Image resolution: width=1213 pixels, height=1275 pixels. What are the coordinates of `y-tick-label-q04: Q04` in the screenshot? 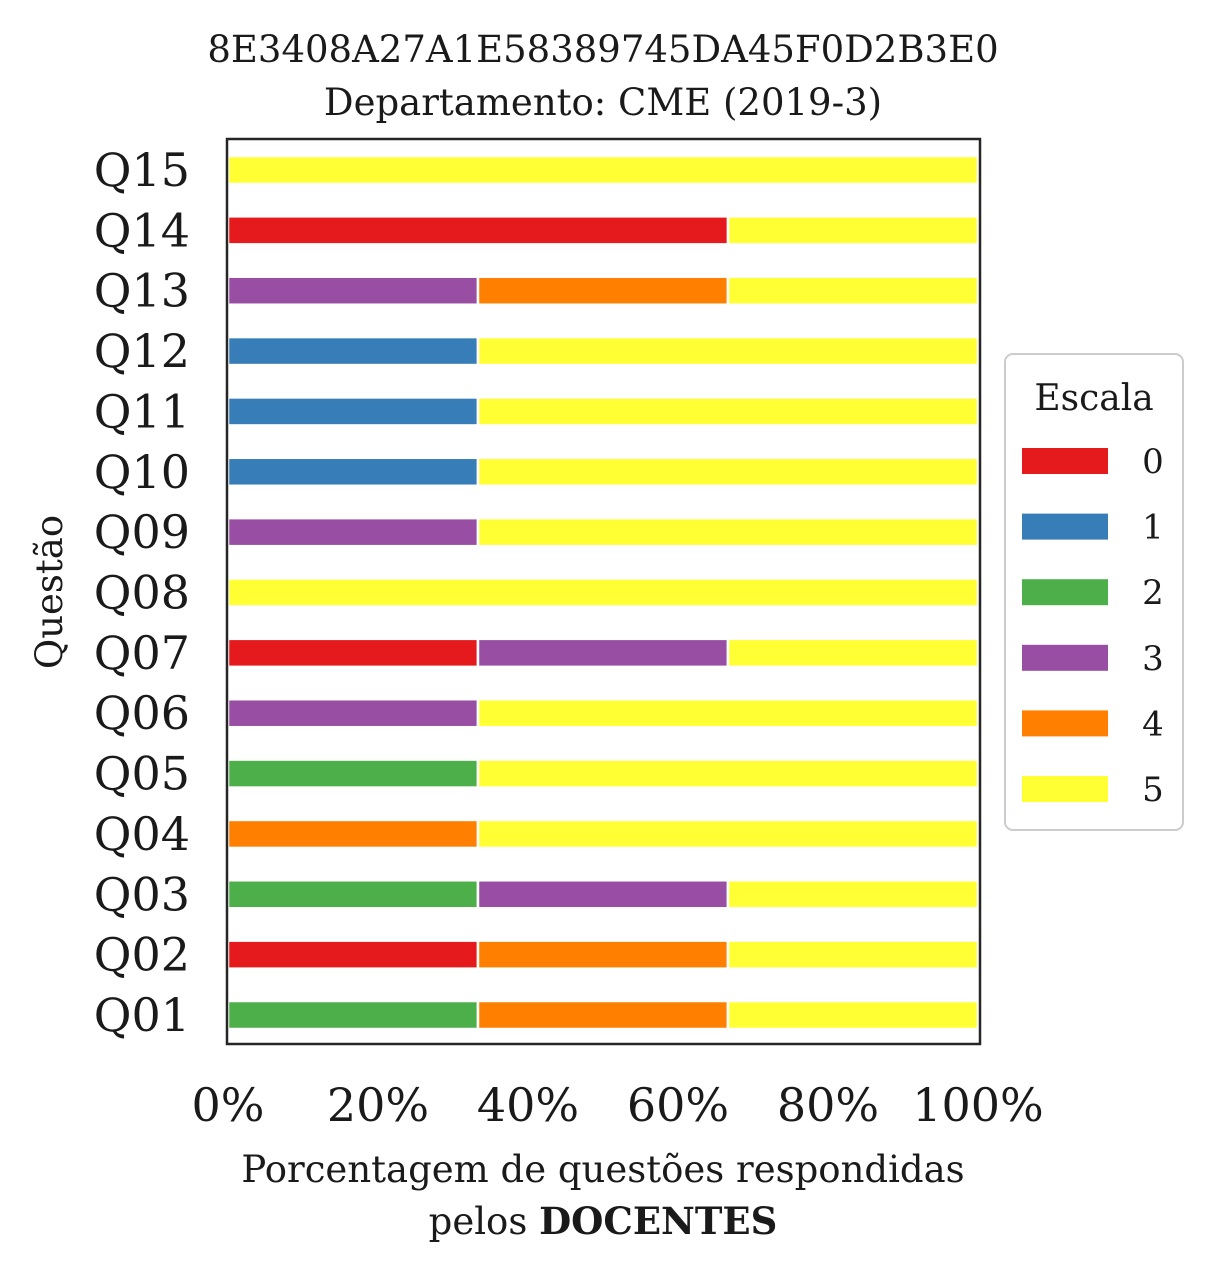 It's located at (142, 834).